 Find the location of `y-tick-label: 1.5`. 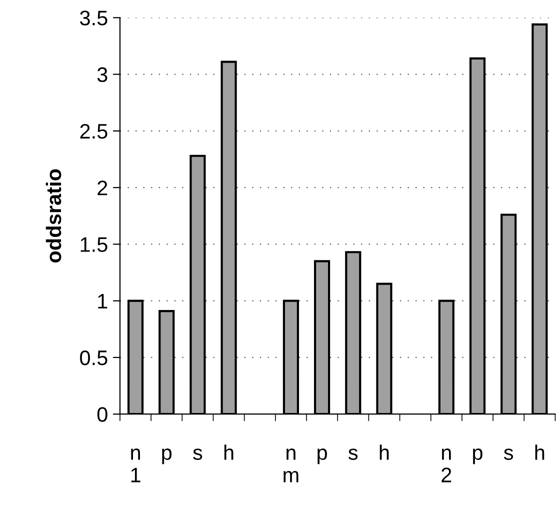

y-tick-label: 1.5 is located at coordinates (94, 244).